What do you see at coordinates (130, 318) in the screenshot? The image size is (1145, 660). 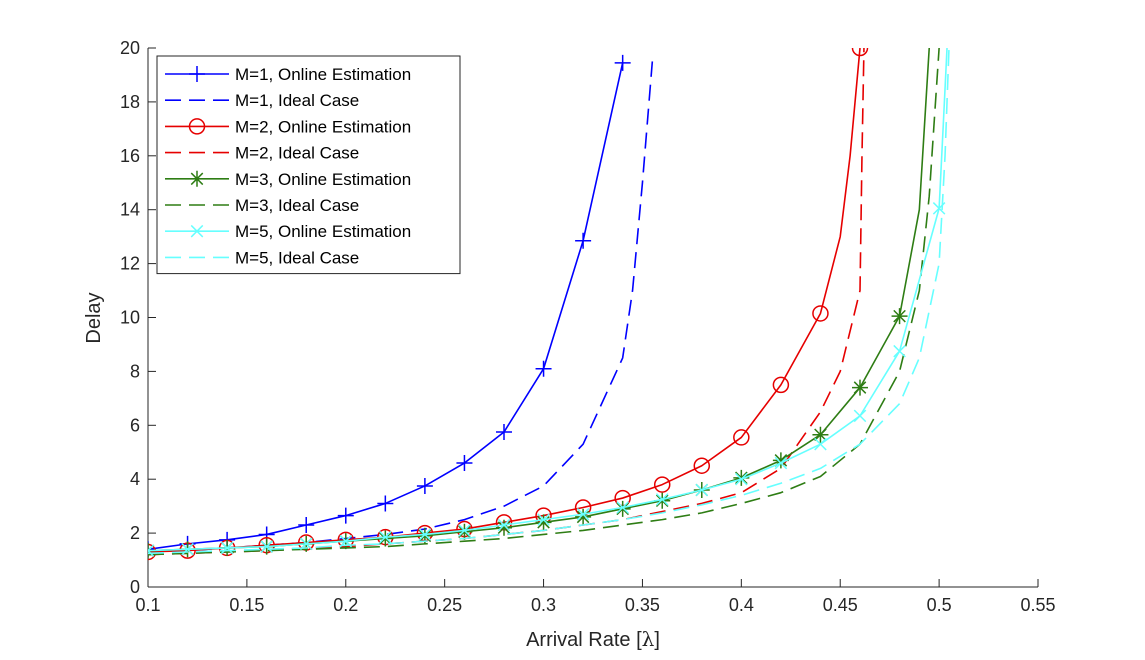 I see `y-tick-label: 10` at bounding box center [130, 318].